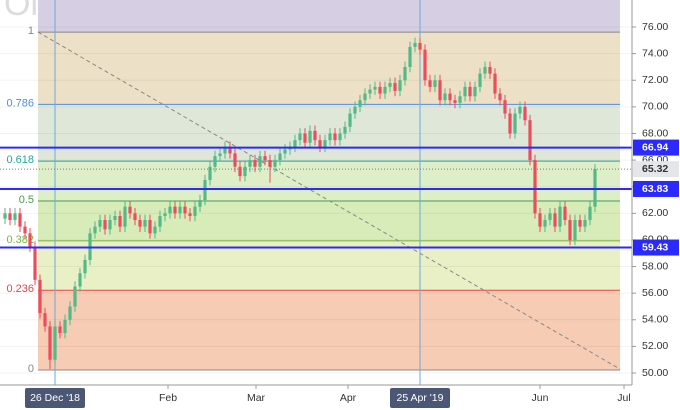 The width and height of the screenshot is (680, 410). I want to click on crosshair-label-box, so click(420, 398).